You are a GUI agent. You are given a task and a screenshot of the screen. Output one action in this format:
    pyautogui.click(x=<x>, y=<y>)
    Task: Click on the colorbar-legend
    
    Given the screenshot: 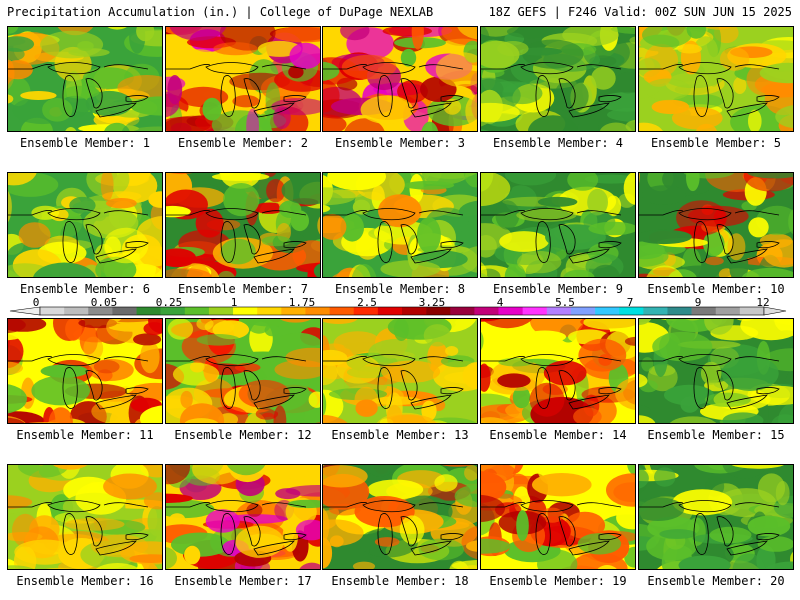 What is the action you would take?
    pyautogui.click(x=398, y=311)
    